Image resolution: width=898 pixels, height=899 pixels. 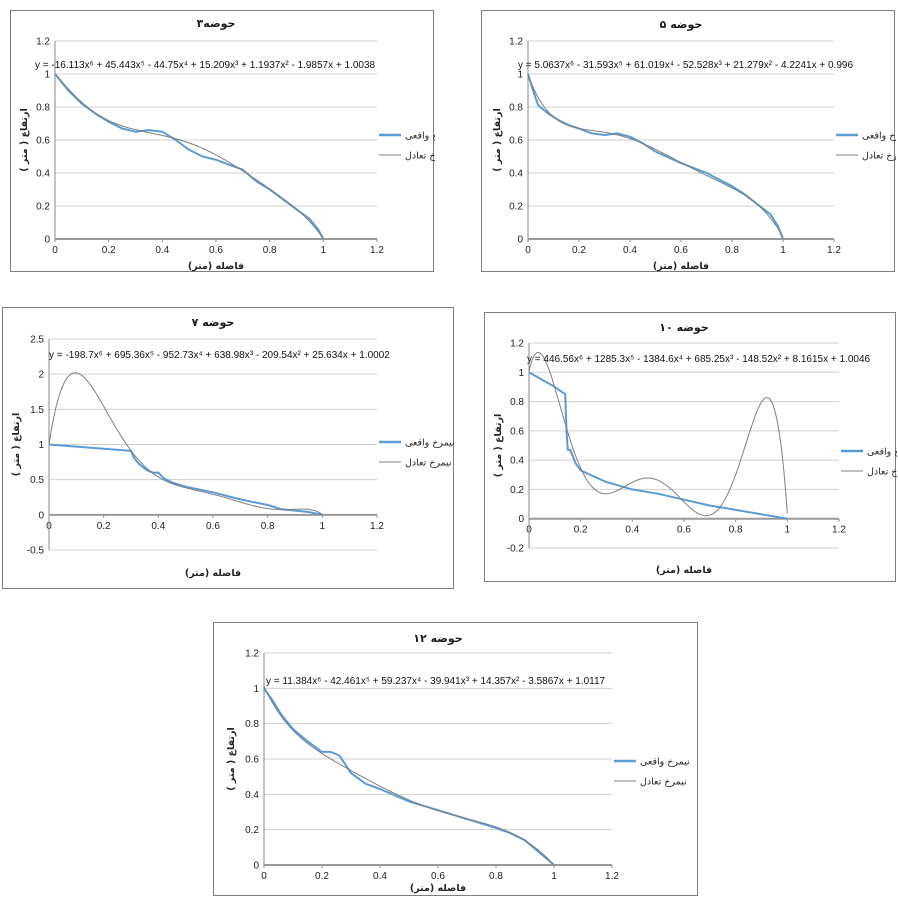 What do you see at coordinates (516, 549) in the screenshot?
I see `y-tick-label: -0.2` at bounding box center [516, 549].